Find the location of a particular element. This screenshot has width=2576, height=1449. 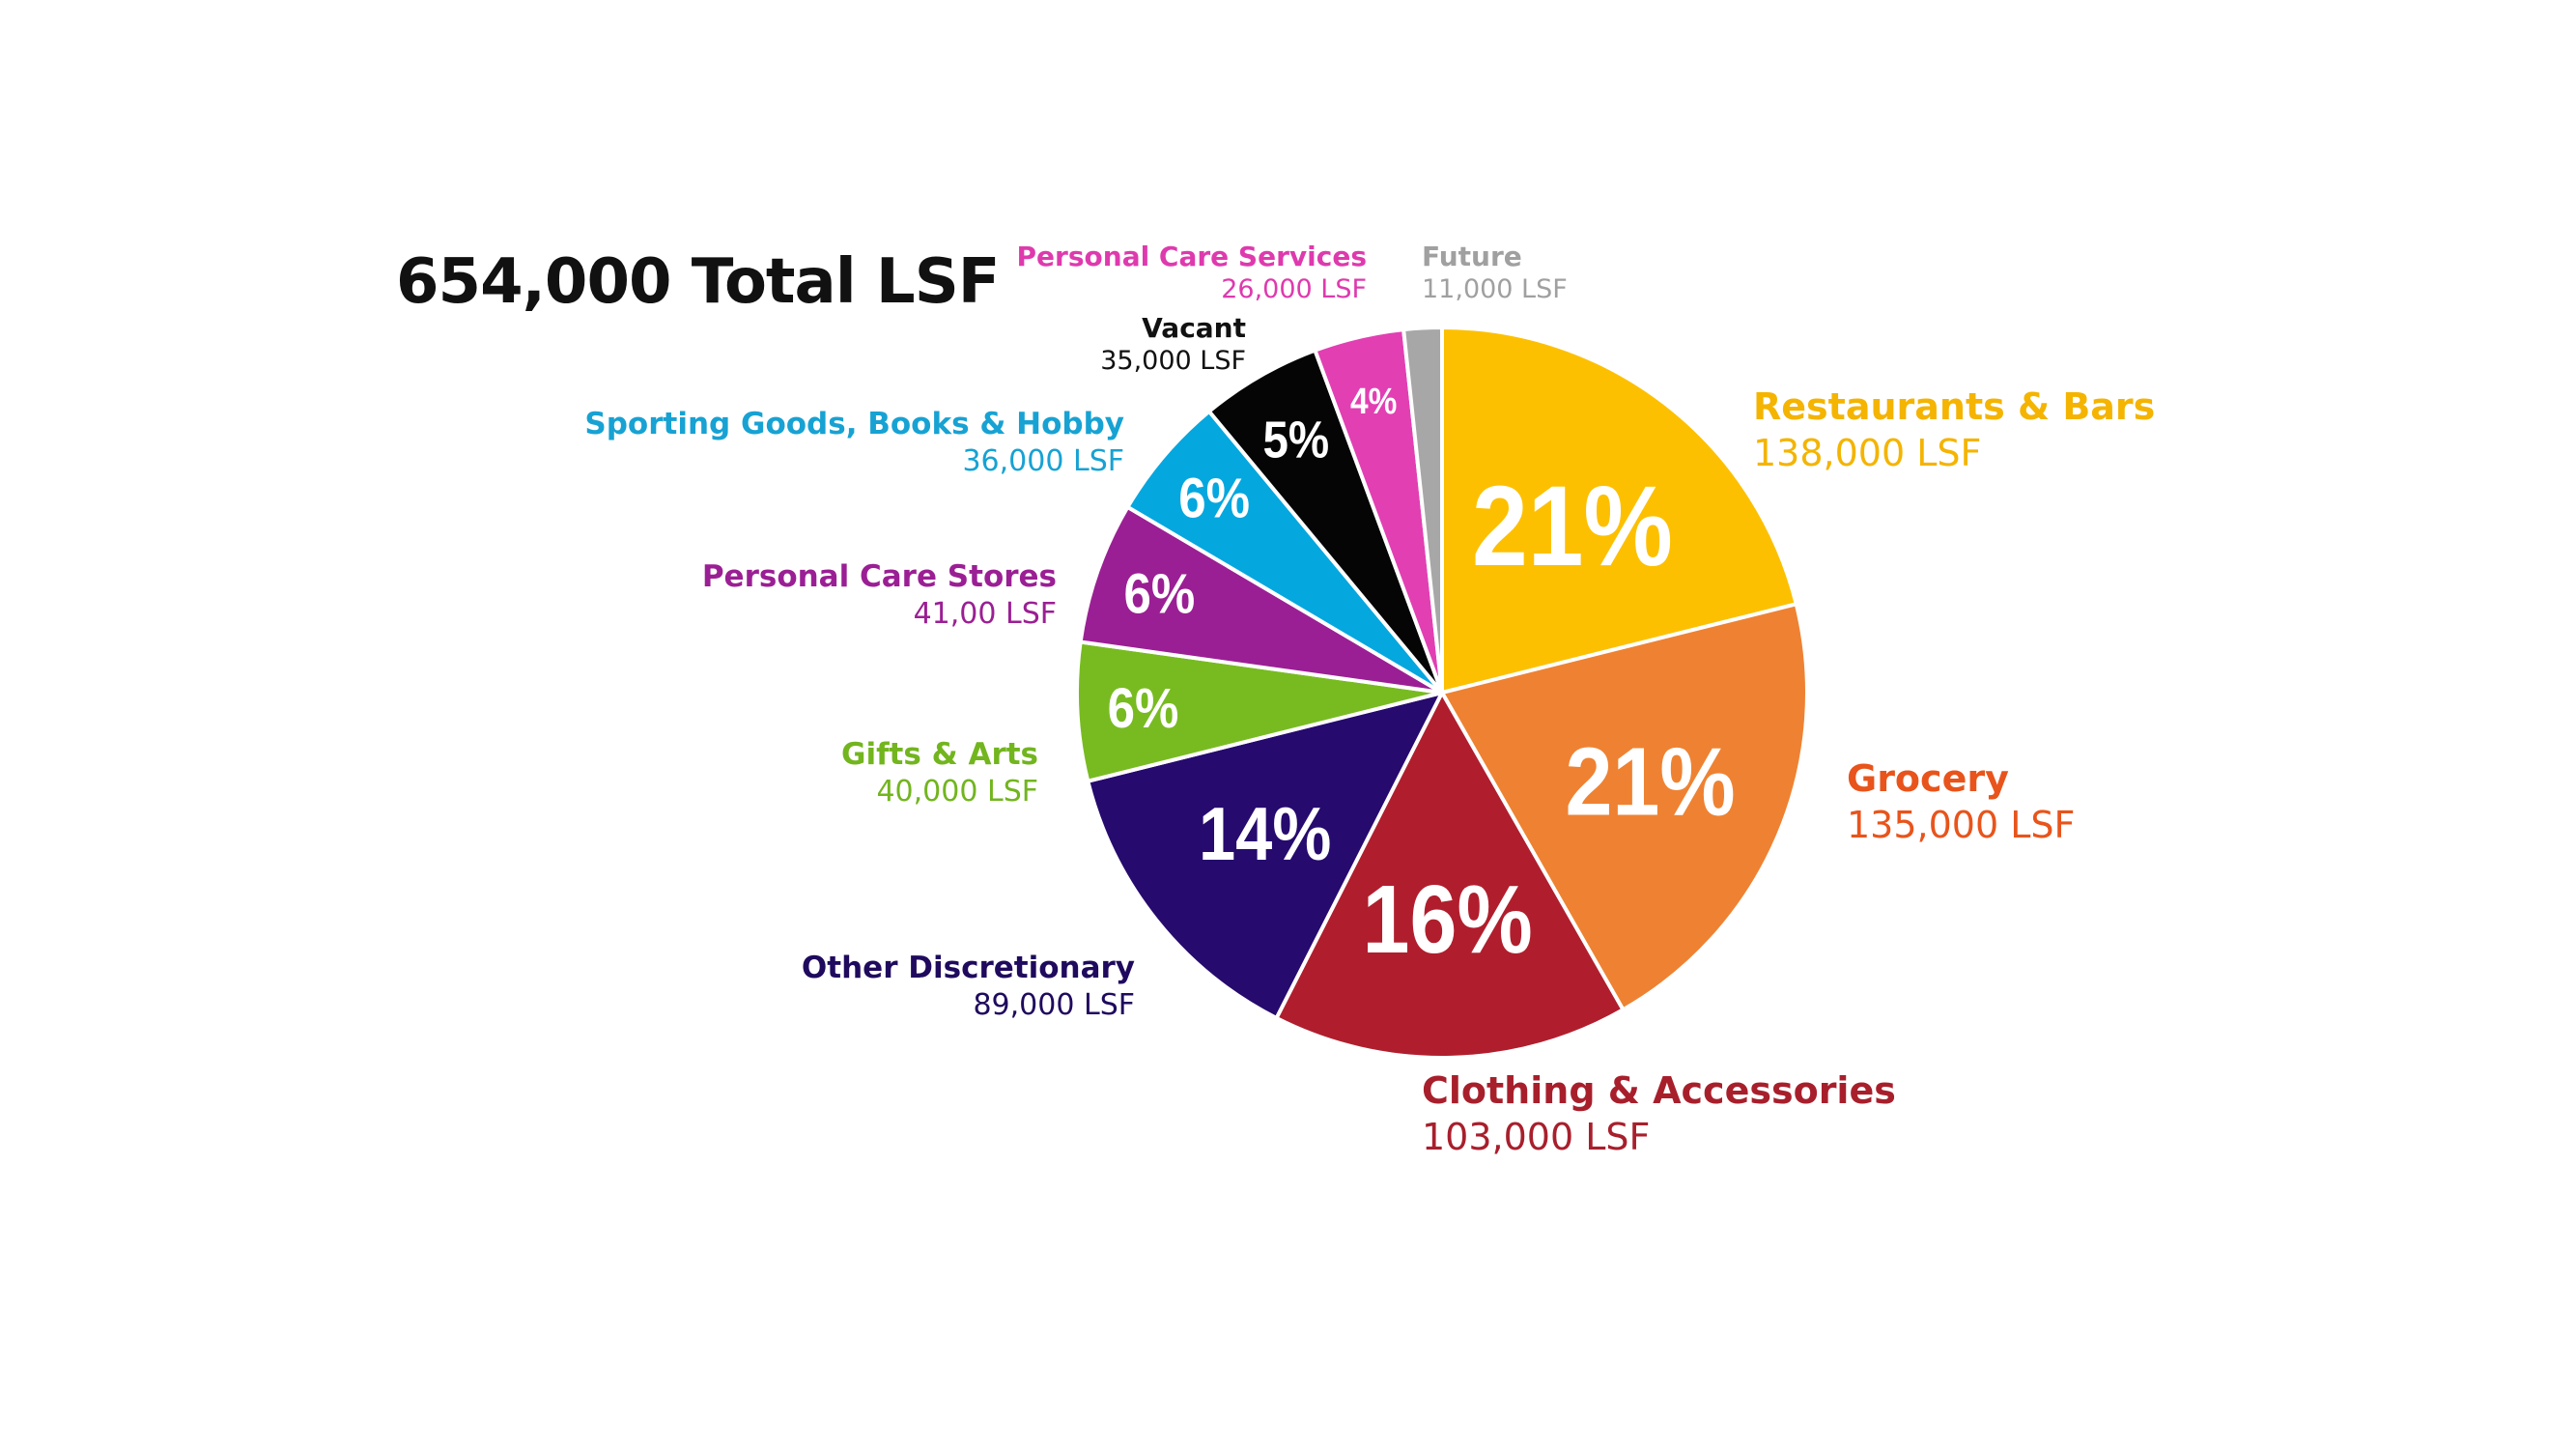

label-value: 89,000 LSF is located at coordinates (1054, 1005).